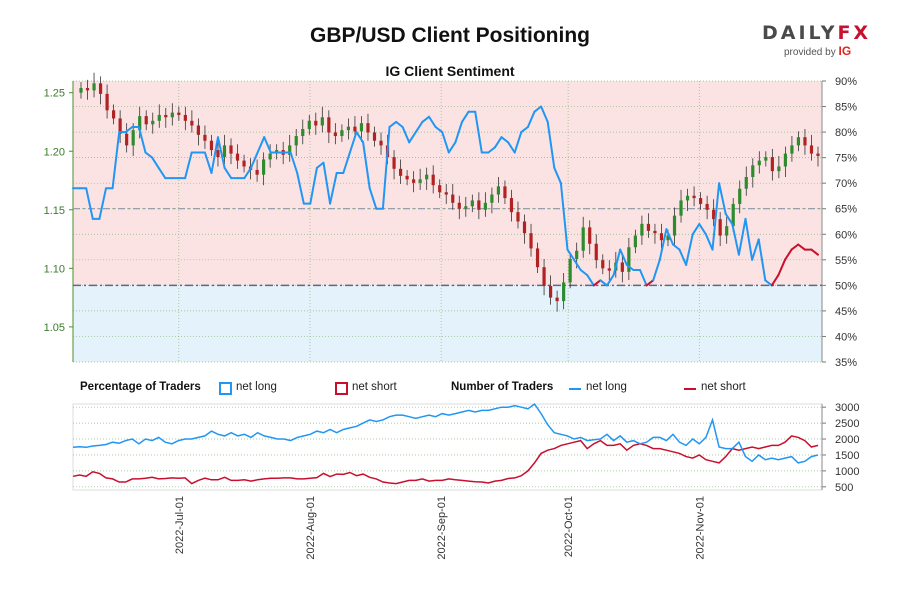  What do you see at coordinates (844, 488) in the screenshot?
I see `count-tick-label: 500` at bounding box center [844, 488].